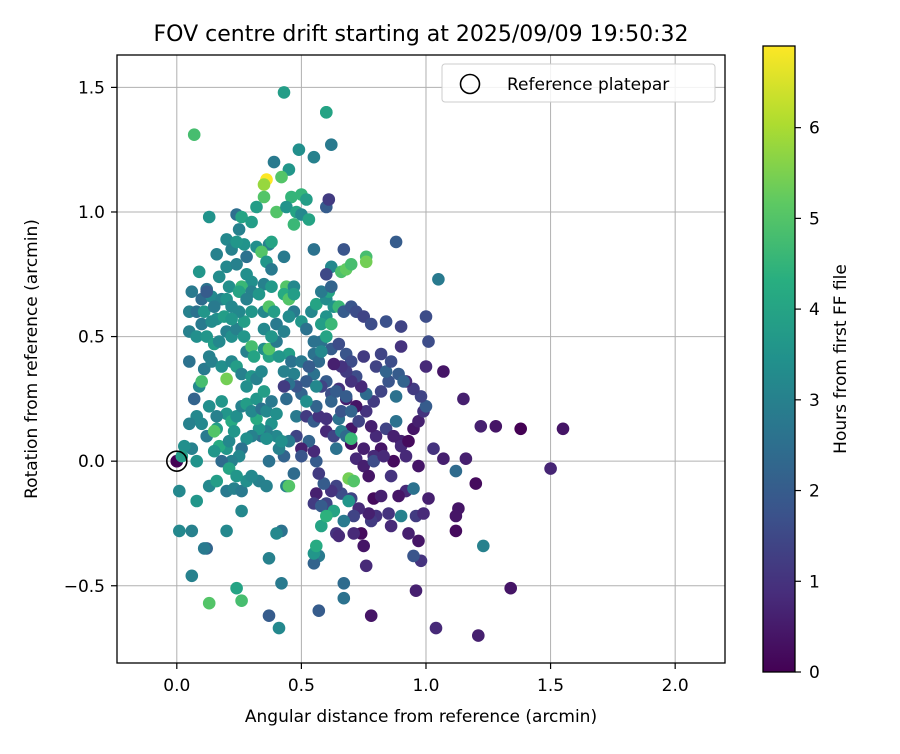 Image resolution: width=900 pixels, height=754 pixels. I want to click on legend-marker-icon, so click(470, 84).